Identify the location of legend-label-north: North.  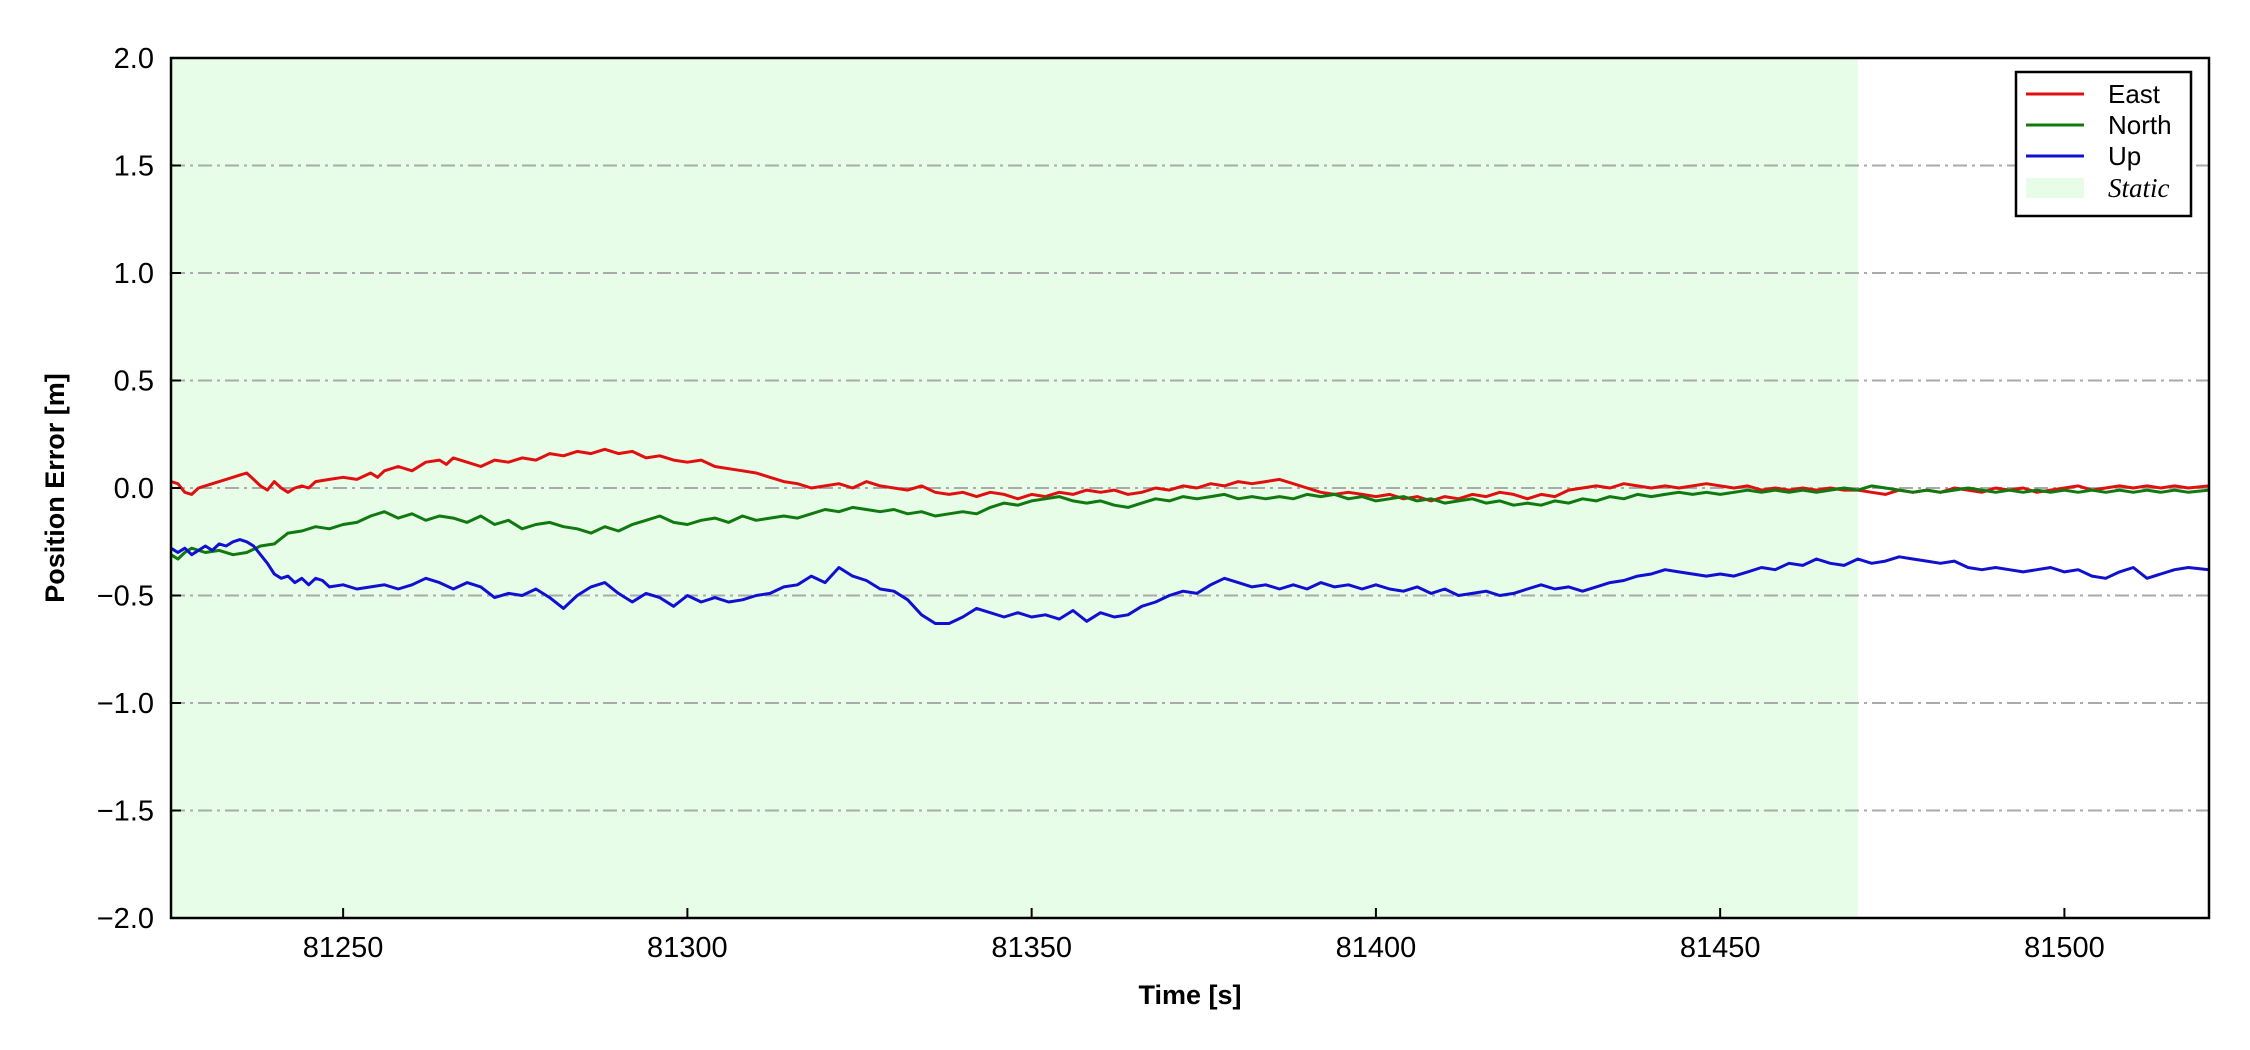
(2140, 125).